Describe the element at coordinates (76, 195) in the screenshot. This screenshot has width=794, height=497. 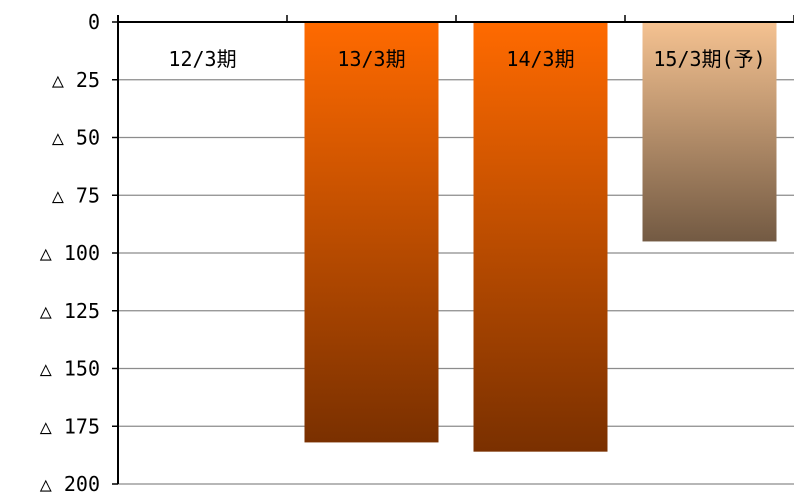
I see `y-tick-label: △ 75` at that location.